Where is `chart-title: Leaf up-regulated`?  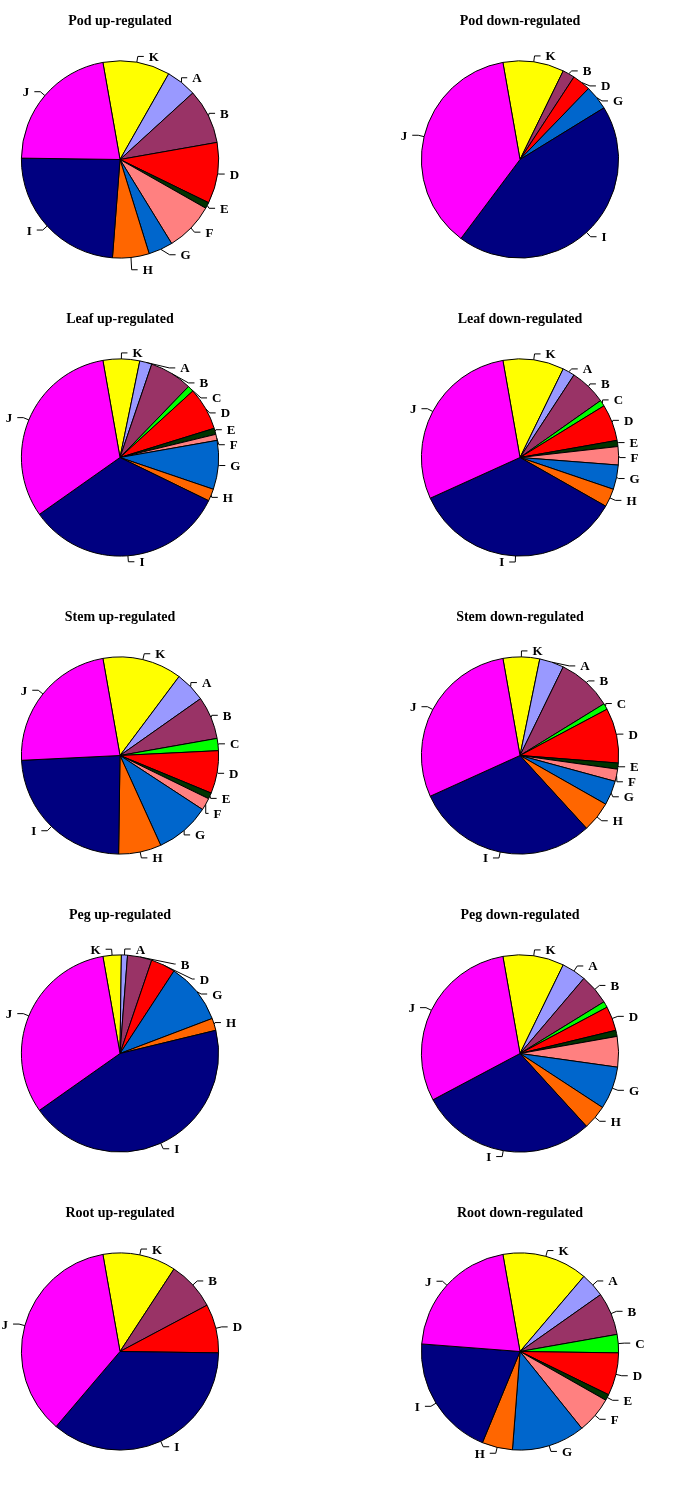
chart-title: Leaf up-regulated is located at coordinates (120, 318).